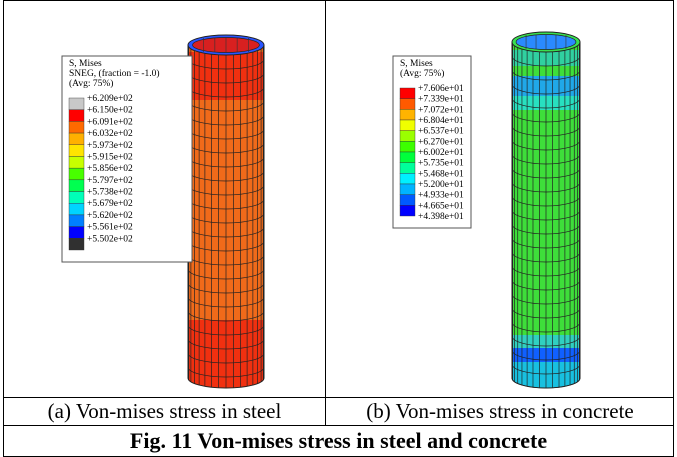 Image resolution: width=677 pixels, height=457 pixels. Describe the element at coordinates (110, 239) in the screenshot. I see `legend-level: +5.502e+02` at that location.